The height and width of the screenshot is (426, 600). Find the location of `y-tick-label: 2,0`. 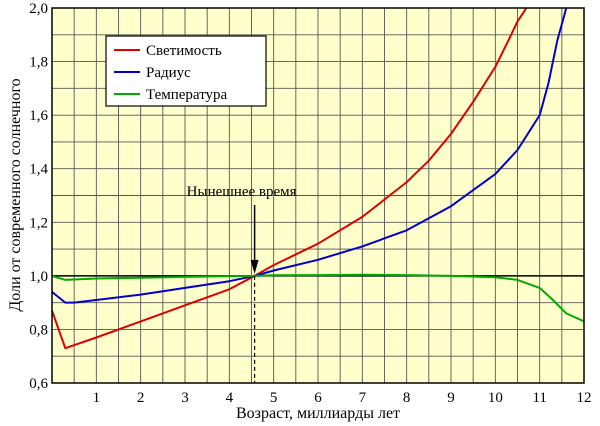

y-tick-label: 2,0 is located at coordinates (38, 9).